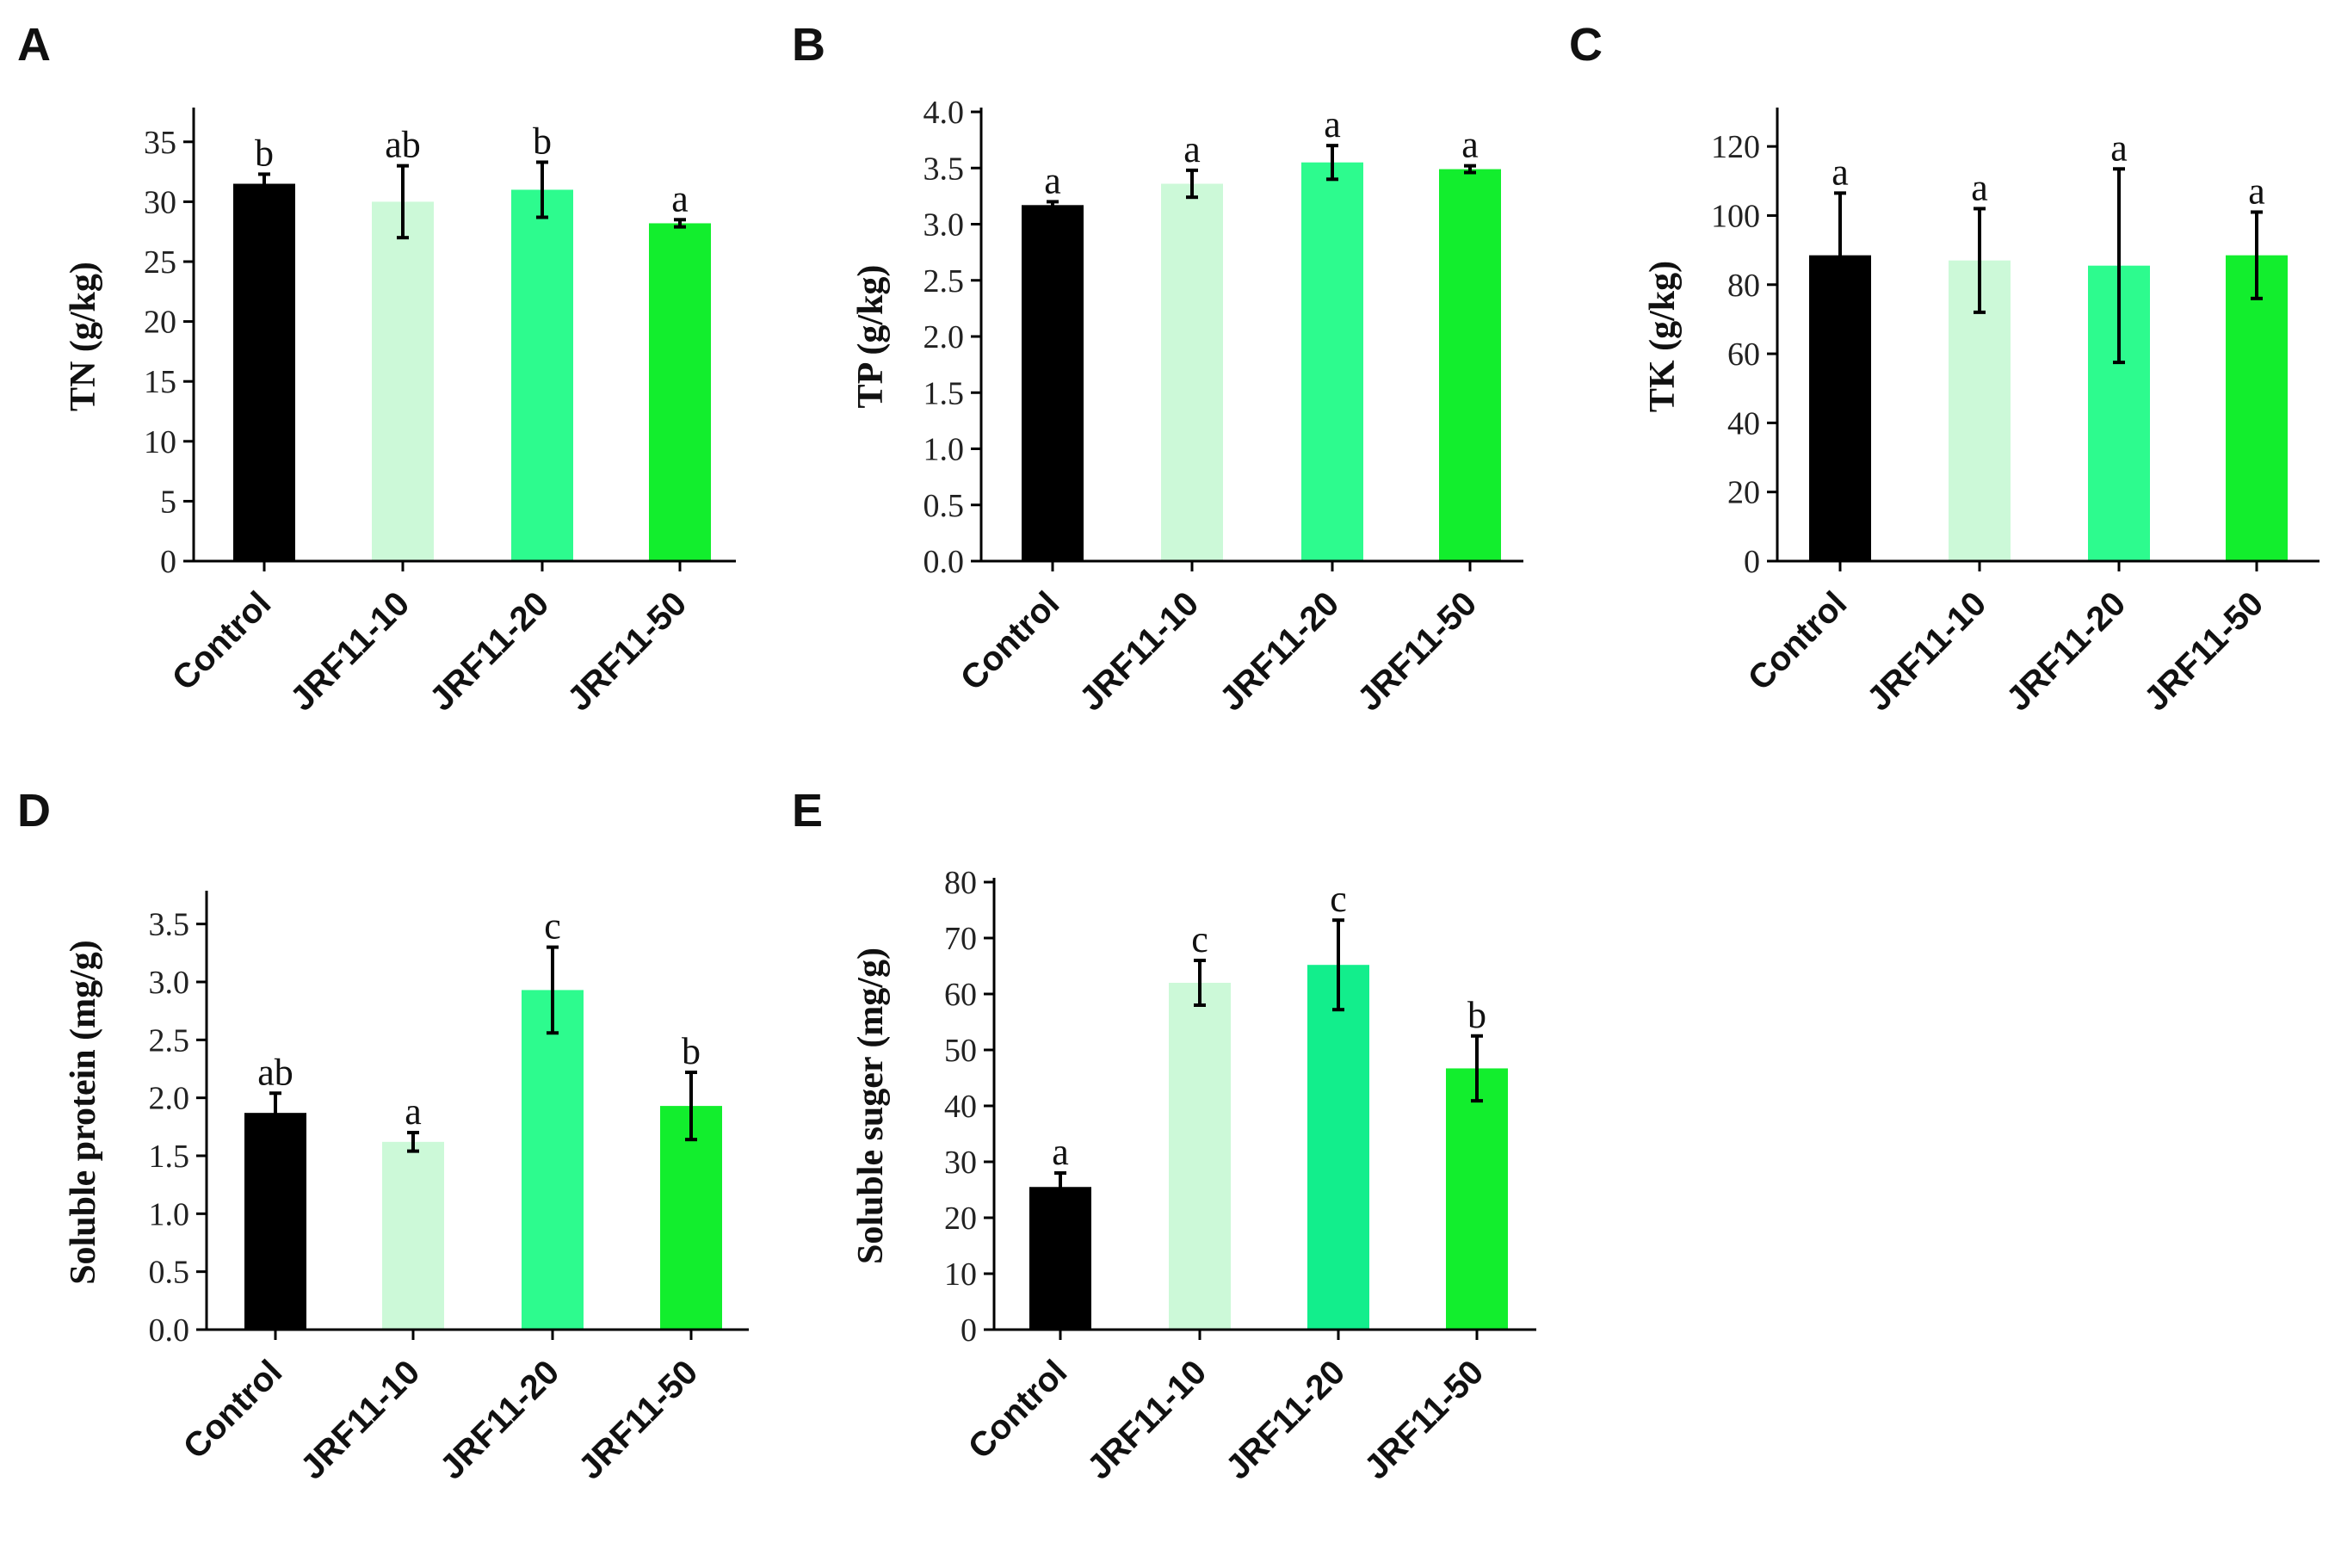 Image resolution: width=2335 pixels, height=1568 pixels. Describe the element at coordinates (807, 810) in the screenshot. I see `panel-letter: E` at that location.